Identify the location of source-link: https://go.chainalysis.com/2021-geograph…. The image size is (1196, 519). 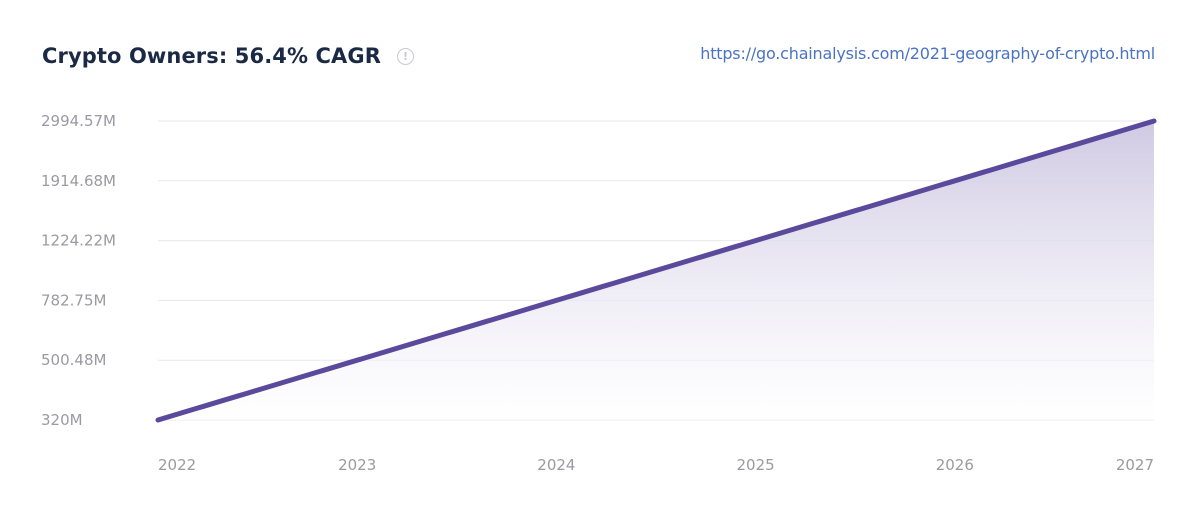
(927, 53).